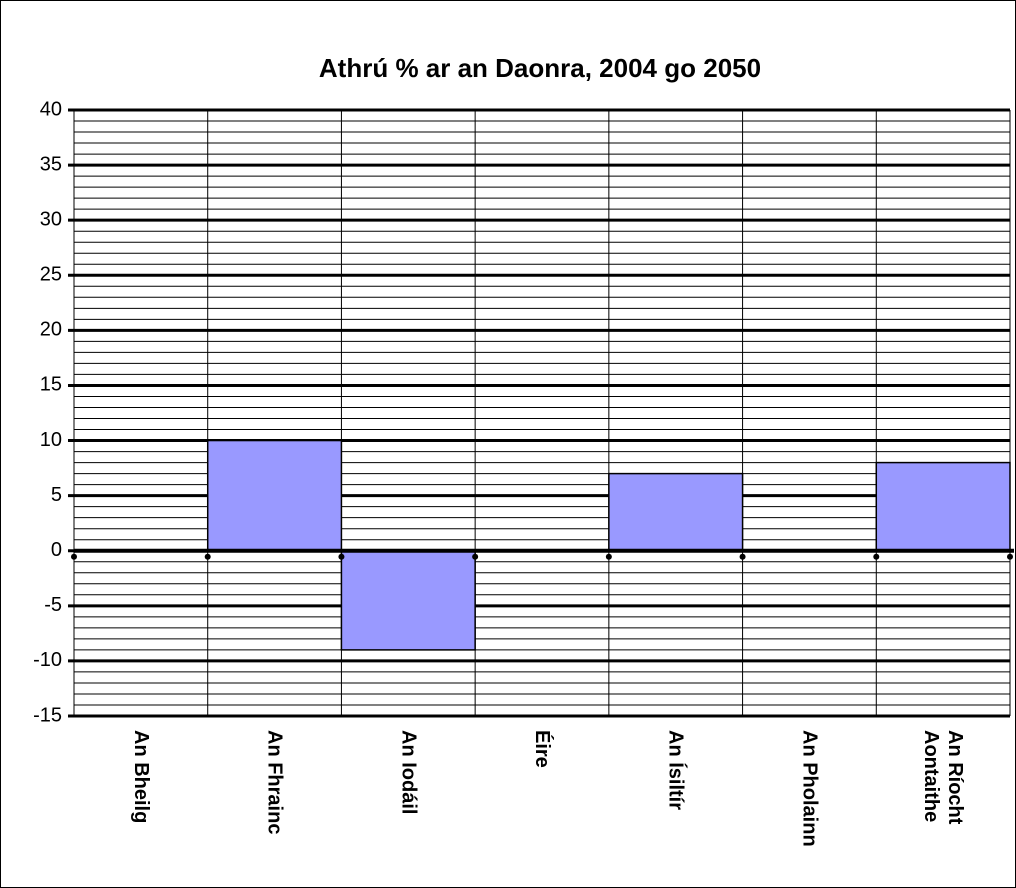 The width and height of the screenshot is (1016, 888). I want to click on y-tick-label: 20, so click(51, 330).